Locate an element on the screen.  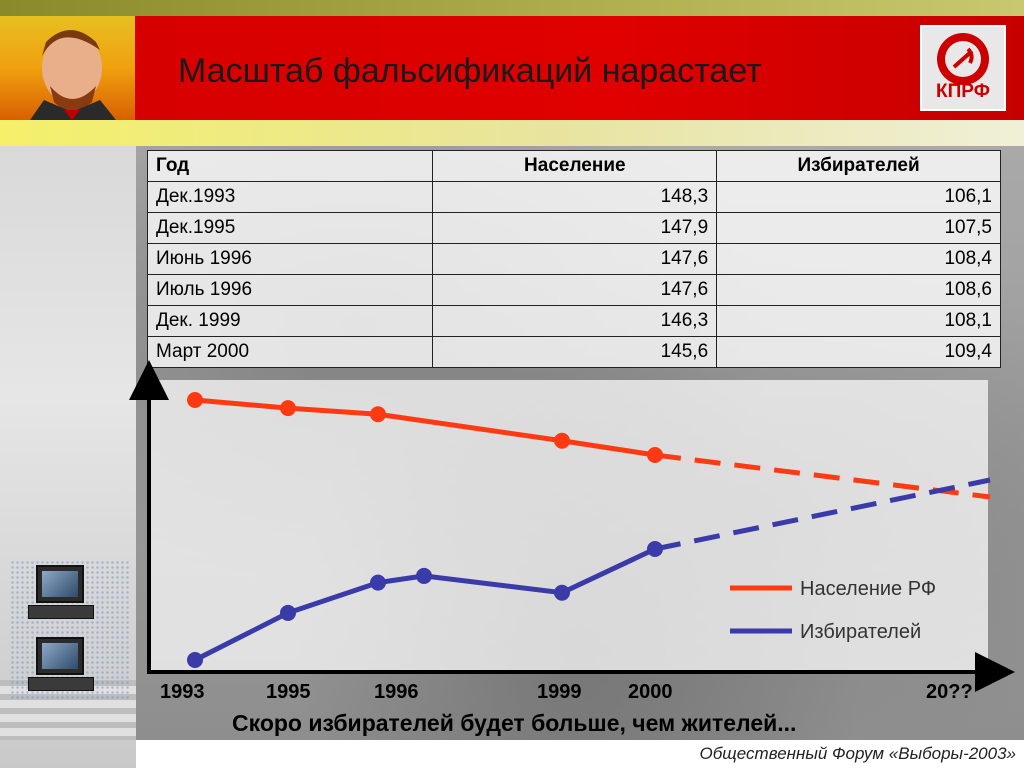
series-extrapolation-line is located at coordinates (822, 514).